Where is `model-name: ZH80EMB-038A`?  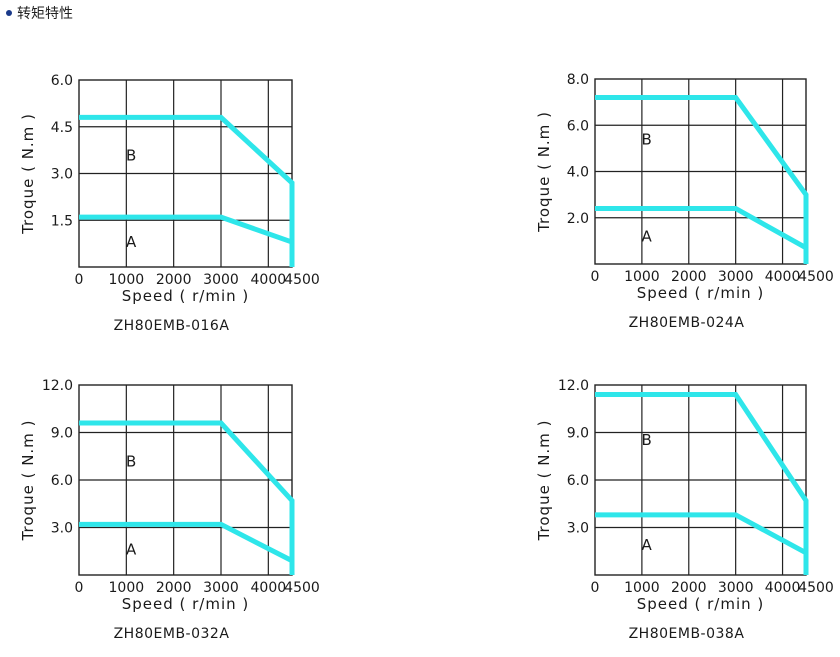
model-name: ZH80EMB-038A is located at coordinates (687, 634).